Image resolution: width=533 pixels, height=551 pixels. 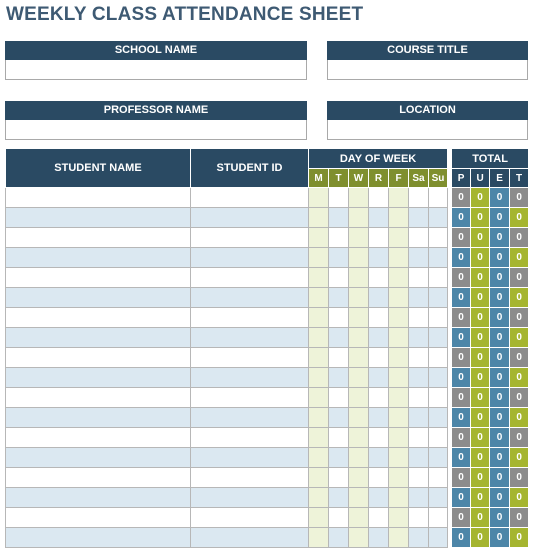 I want to click on professor-name-input, so click(x=156, y=130).